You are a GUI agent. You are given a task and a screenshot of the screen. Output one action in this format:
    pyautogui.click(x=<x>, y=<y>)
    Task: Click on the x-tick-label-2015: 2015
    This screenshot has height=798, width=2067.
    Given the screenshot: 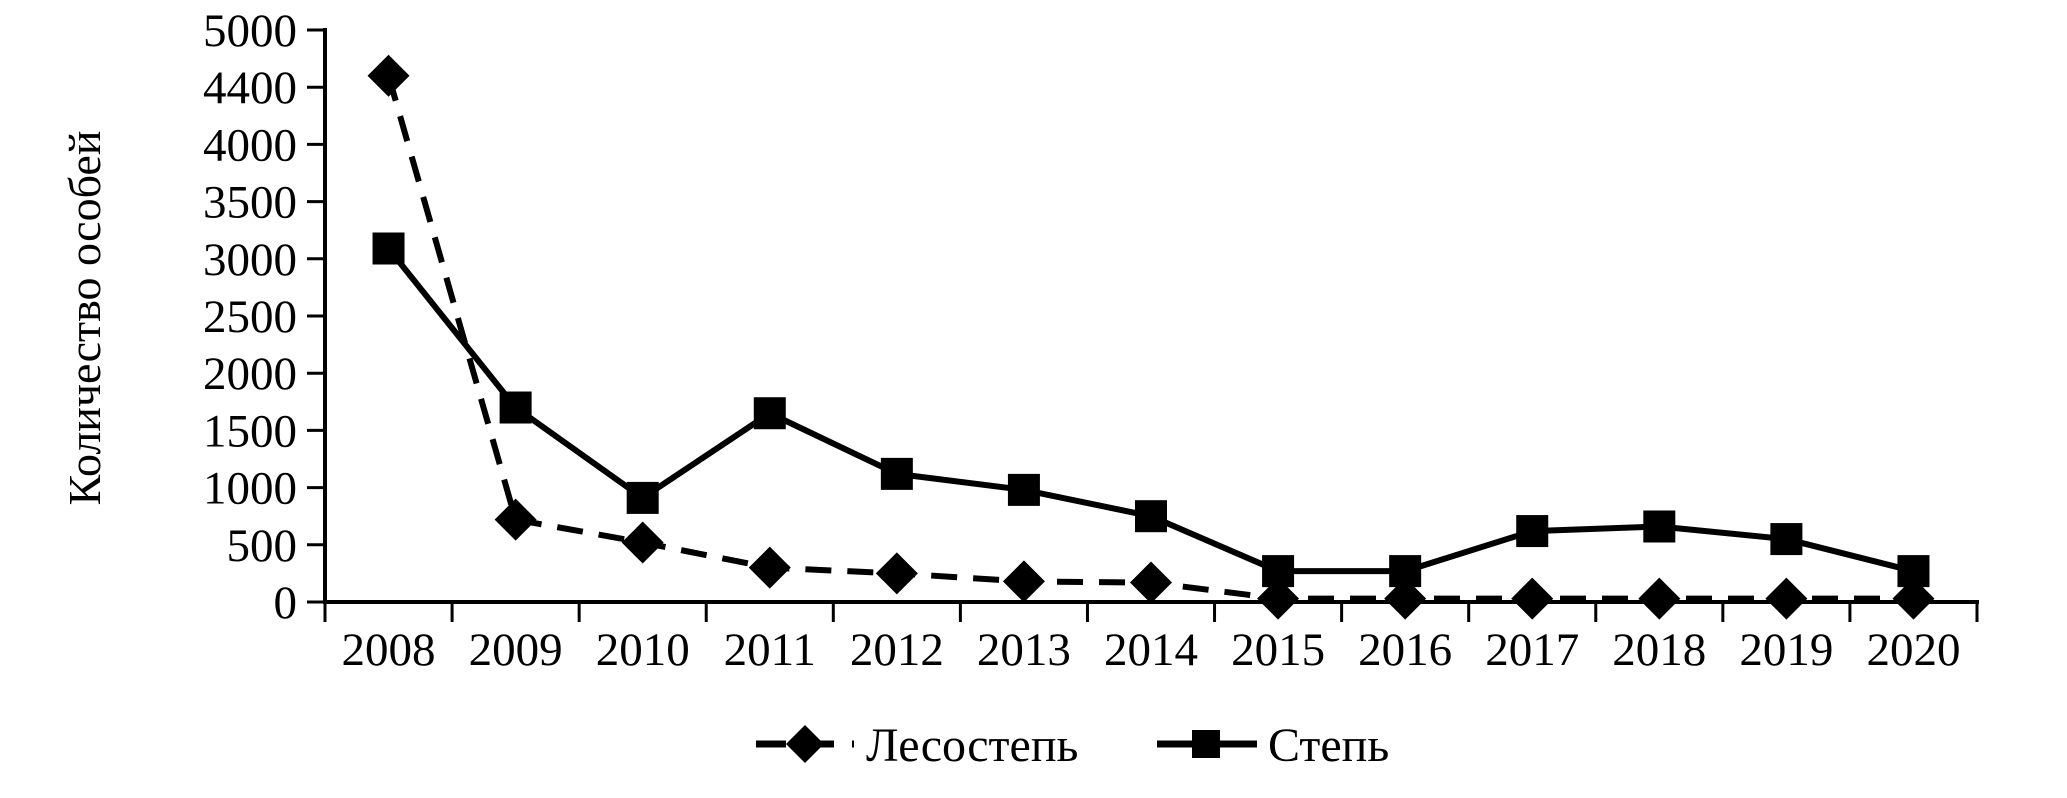 What is the action you would take?
    pyautogui.click(x=1278, y=650)
    